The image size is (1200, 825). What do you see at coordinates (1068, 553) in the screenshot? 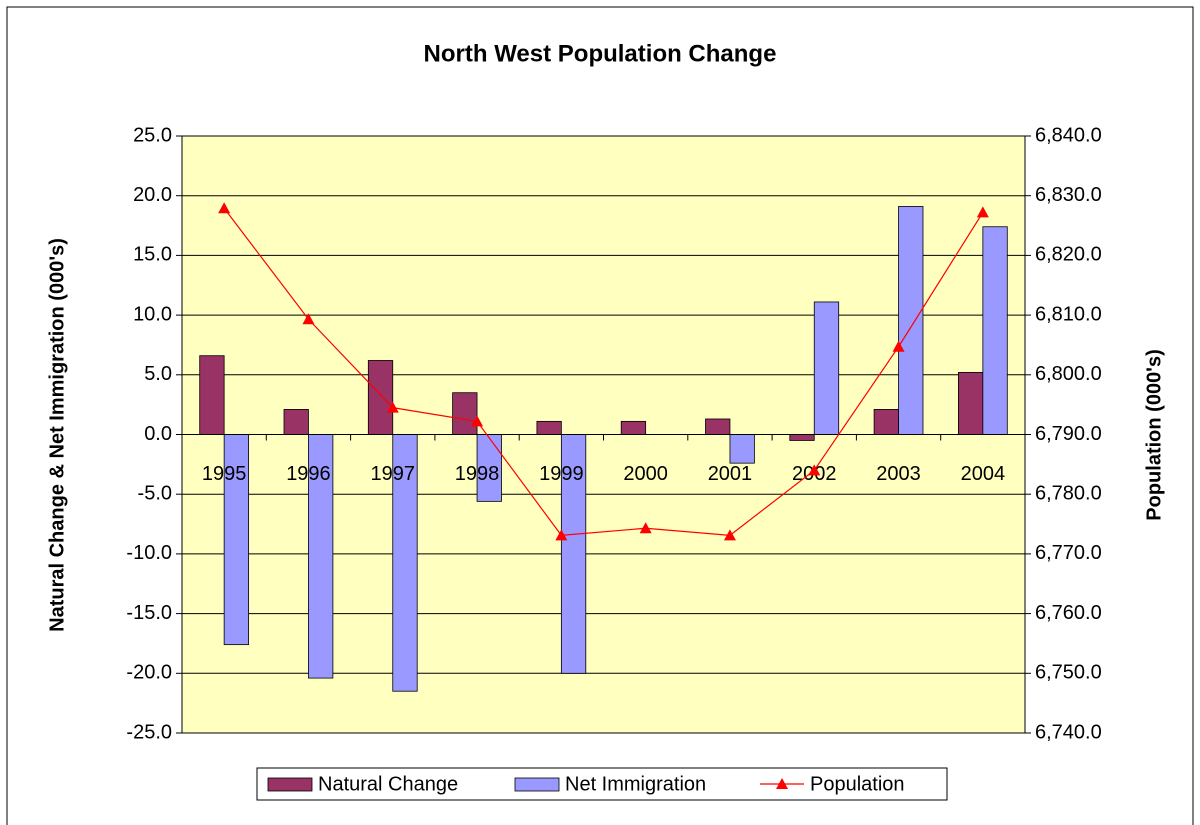
I see `y2-tick-label: 6,770.0` at bounding box center [1068, 553].